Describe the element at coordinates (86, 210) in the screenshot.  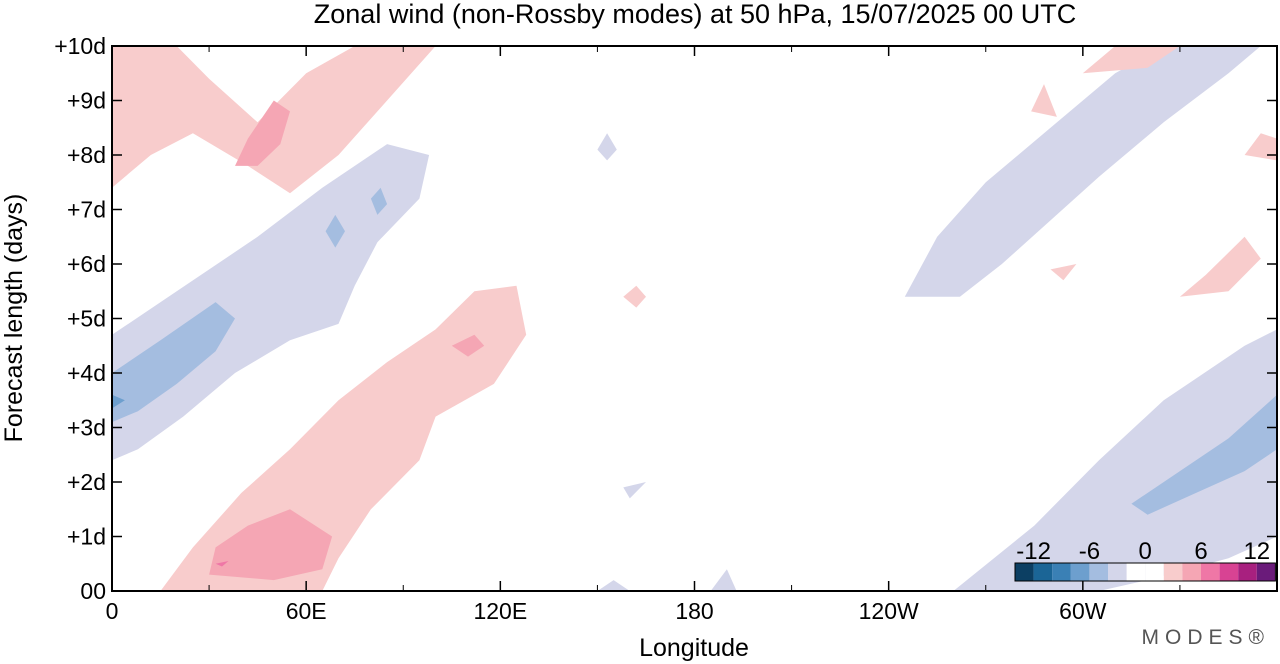
I see `y-tick-label: +7d` at that location.